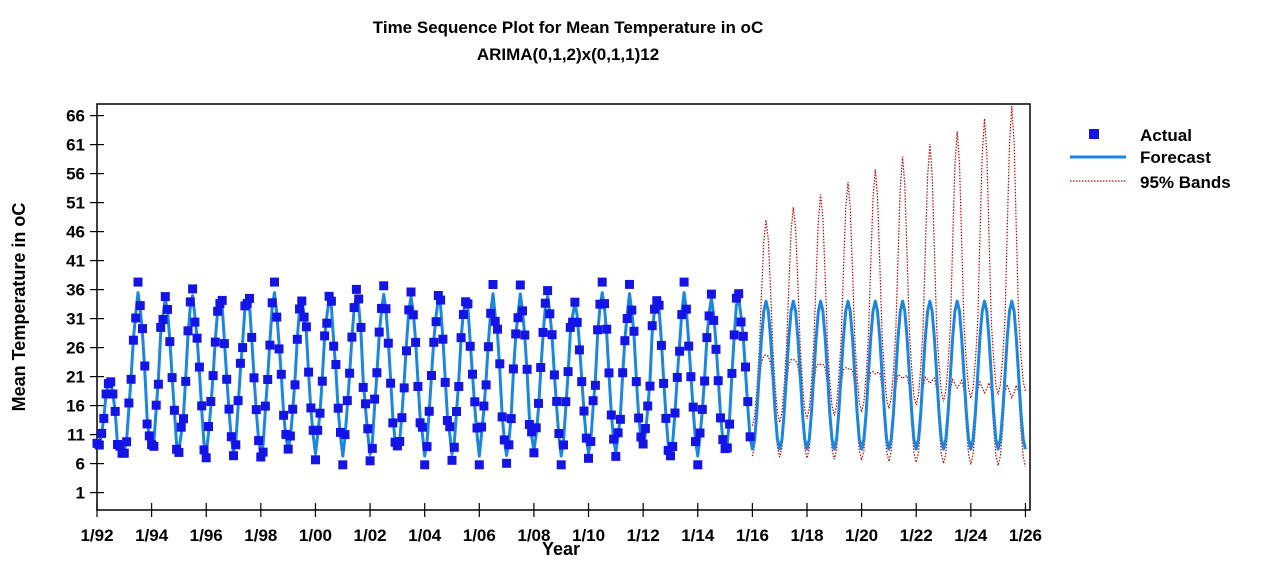 The image size is (1271, 563). I want to click on x-tick-label: 1/24, so click(971, 535).